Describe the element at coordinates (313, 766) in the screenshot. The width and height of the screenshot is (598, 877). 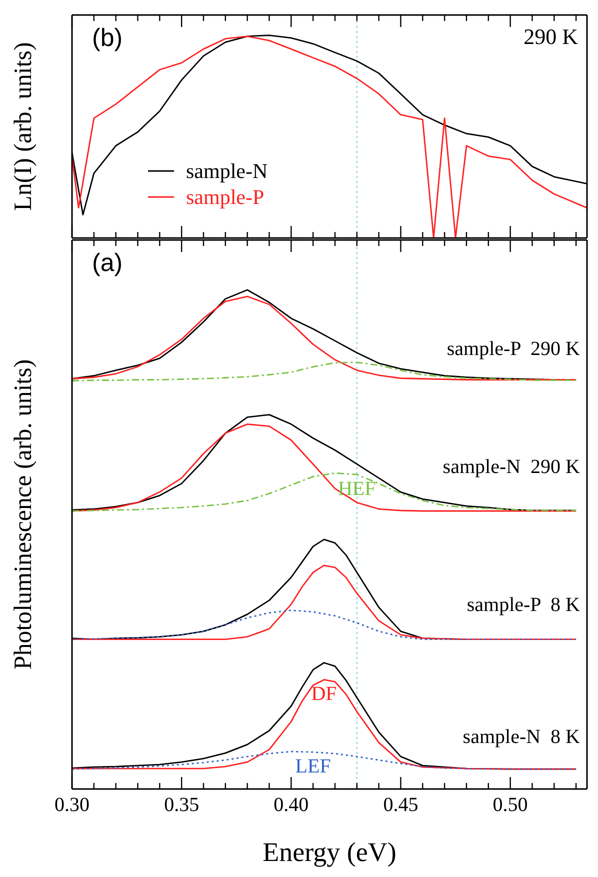
I see `annotation: LEF` at that location.